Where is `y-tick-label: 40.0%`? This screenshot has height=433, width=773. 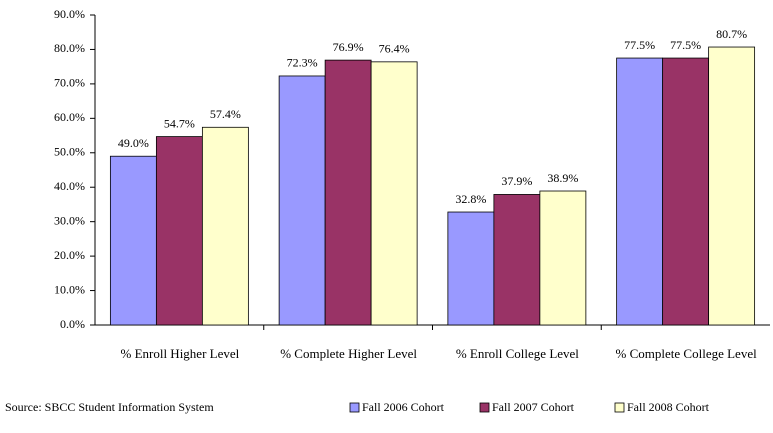
y-tick-label: 40.0% is located at coordinates (69, 186).